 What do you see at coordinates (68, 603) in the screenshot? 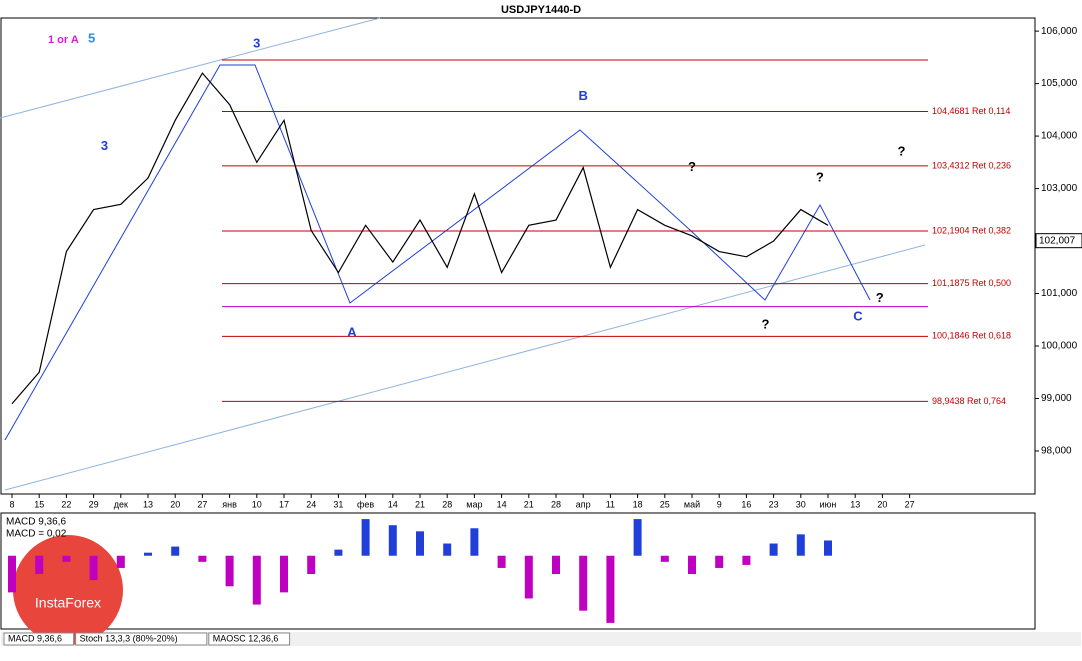
I see `logo: InstaForex` at bounding box center [68, 603].